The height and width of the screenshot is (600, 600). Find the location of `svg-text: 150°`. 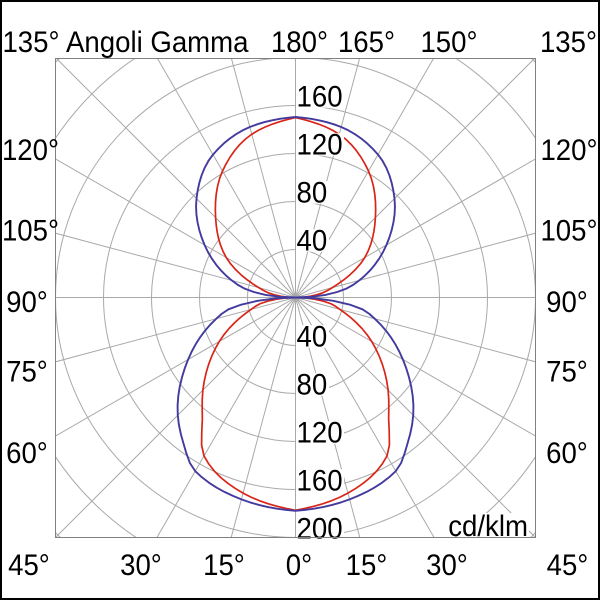

svg-text: 150° is located at coordinates (448, 42).